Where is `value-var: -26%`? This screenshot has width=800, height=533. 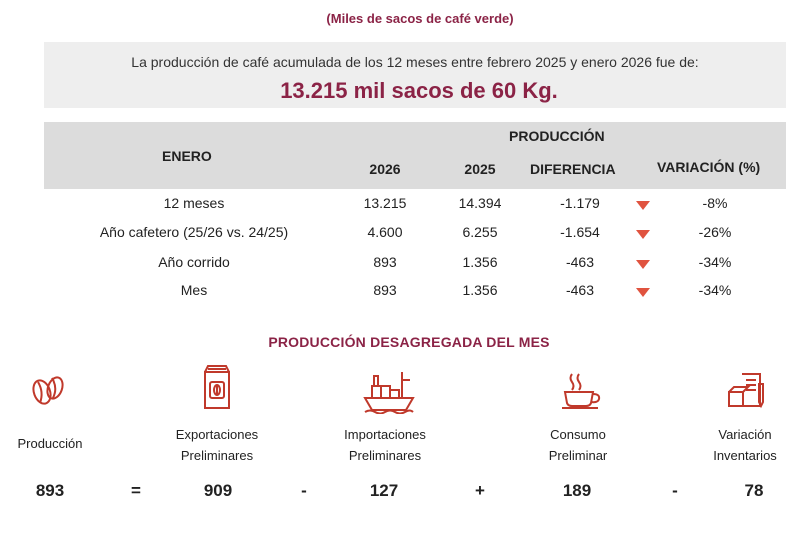 value-var: -26% is located at coordinates (715, 232).